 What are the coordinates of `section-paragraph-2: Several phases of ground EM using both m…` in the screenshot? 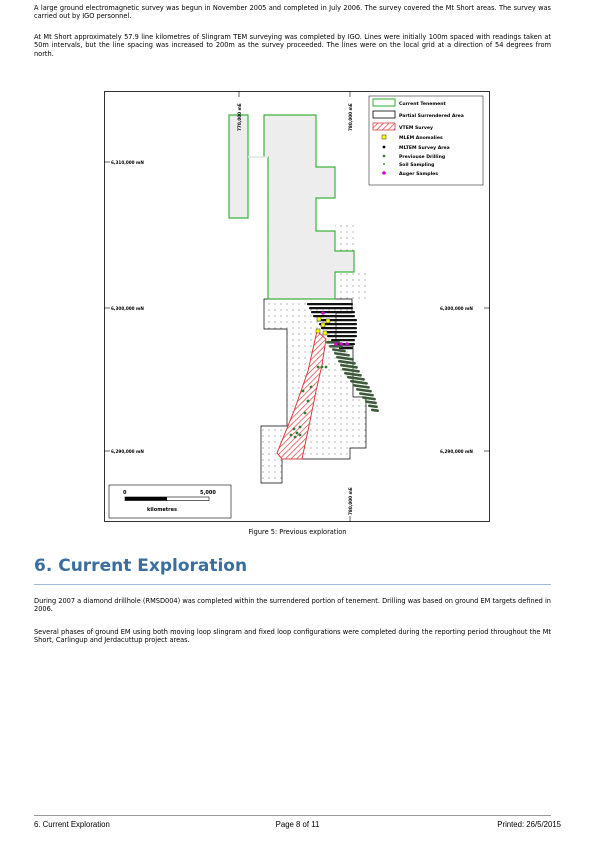 It's located at (292, 636).